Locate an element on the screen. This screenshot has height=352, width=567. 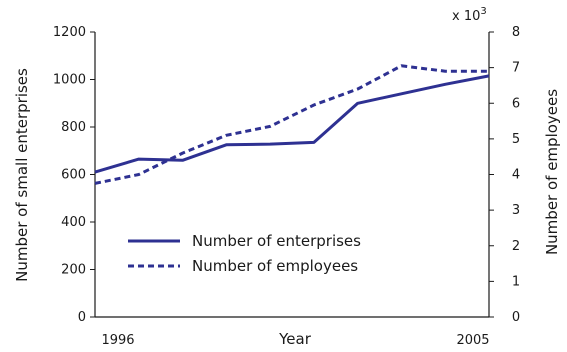
right-tick-label: 0 is located at coordinates (516, 317).